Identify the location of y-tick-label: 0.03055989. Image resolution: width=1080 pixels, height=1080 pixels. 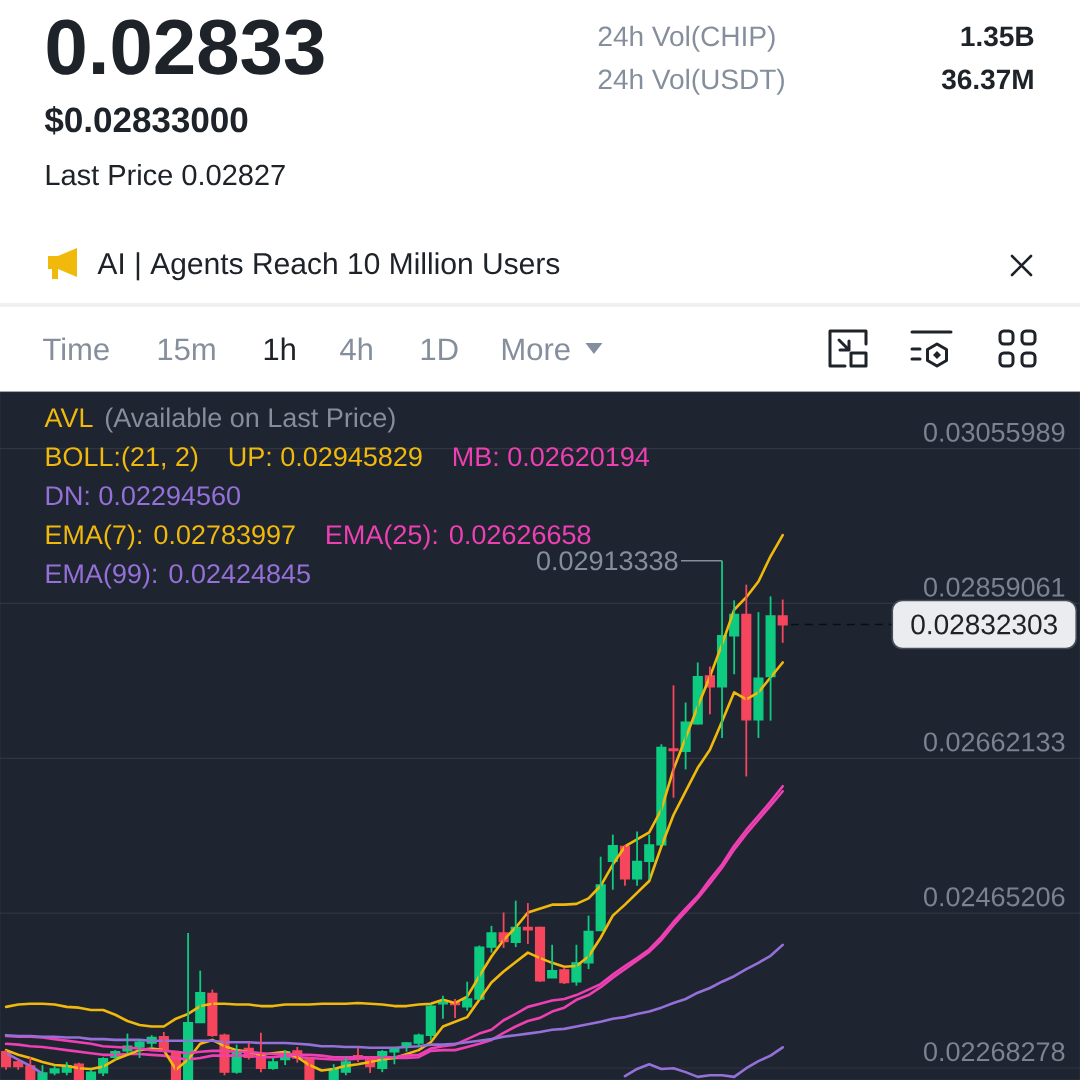
(994, 432).